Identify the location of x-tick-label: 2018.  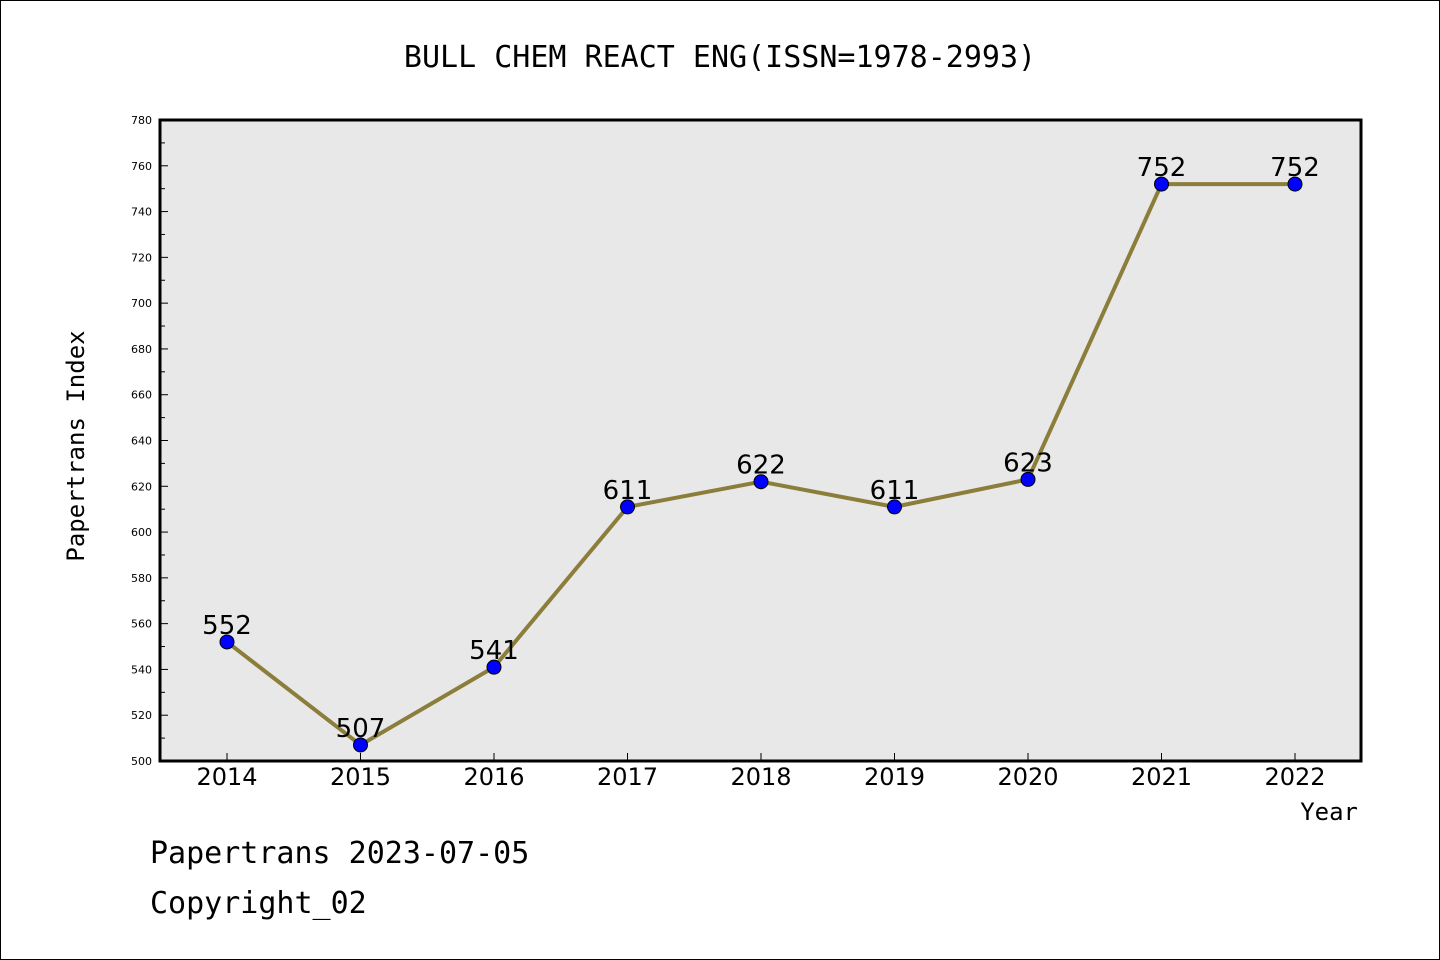
(760, 777).